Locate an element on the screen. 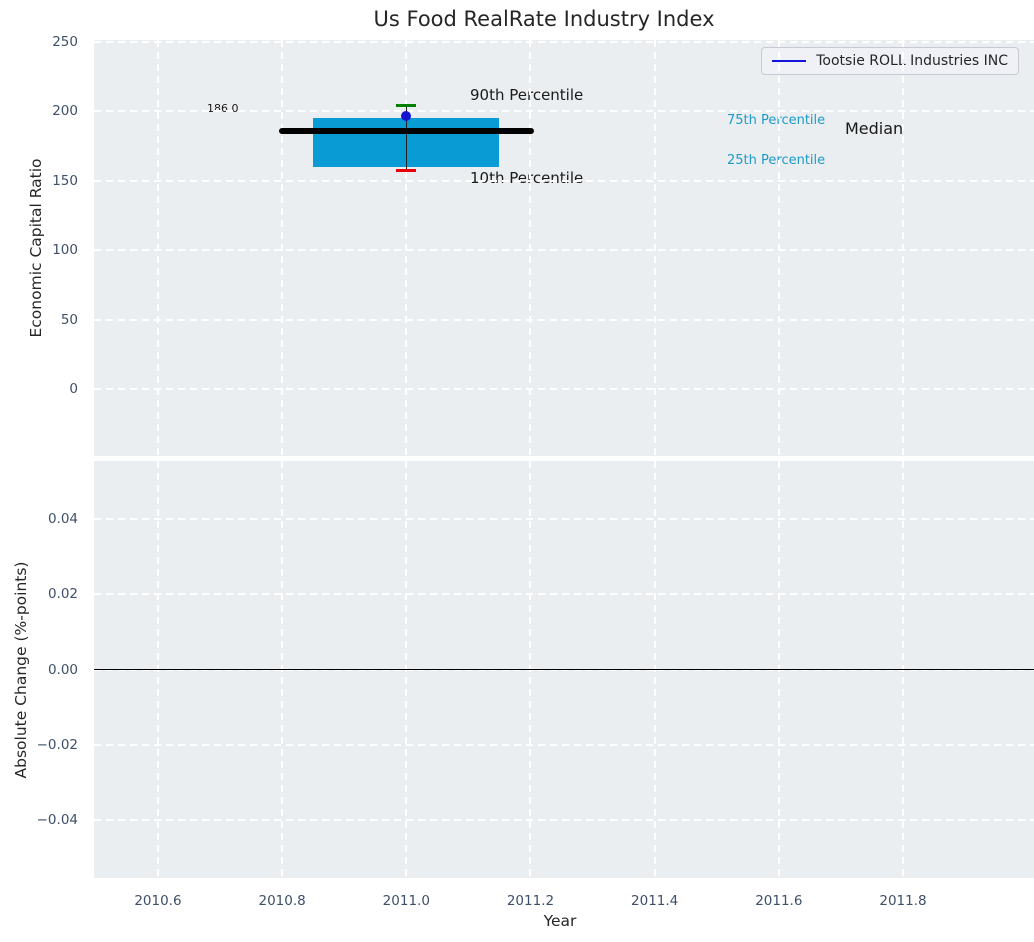 Image resolution: width=1034 pixels, height=942 pixels. x-axis-label: Year is located at coordinates (560, 921).